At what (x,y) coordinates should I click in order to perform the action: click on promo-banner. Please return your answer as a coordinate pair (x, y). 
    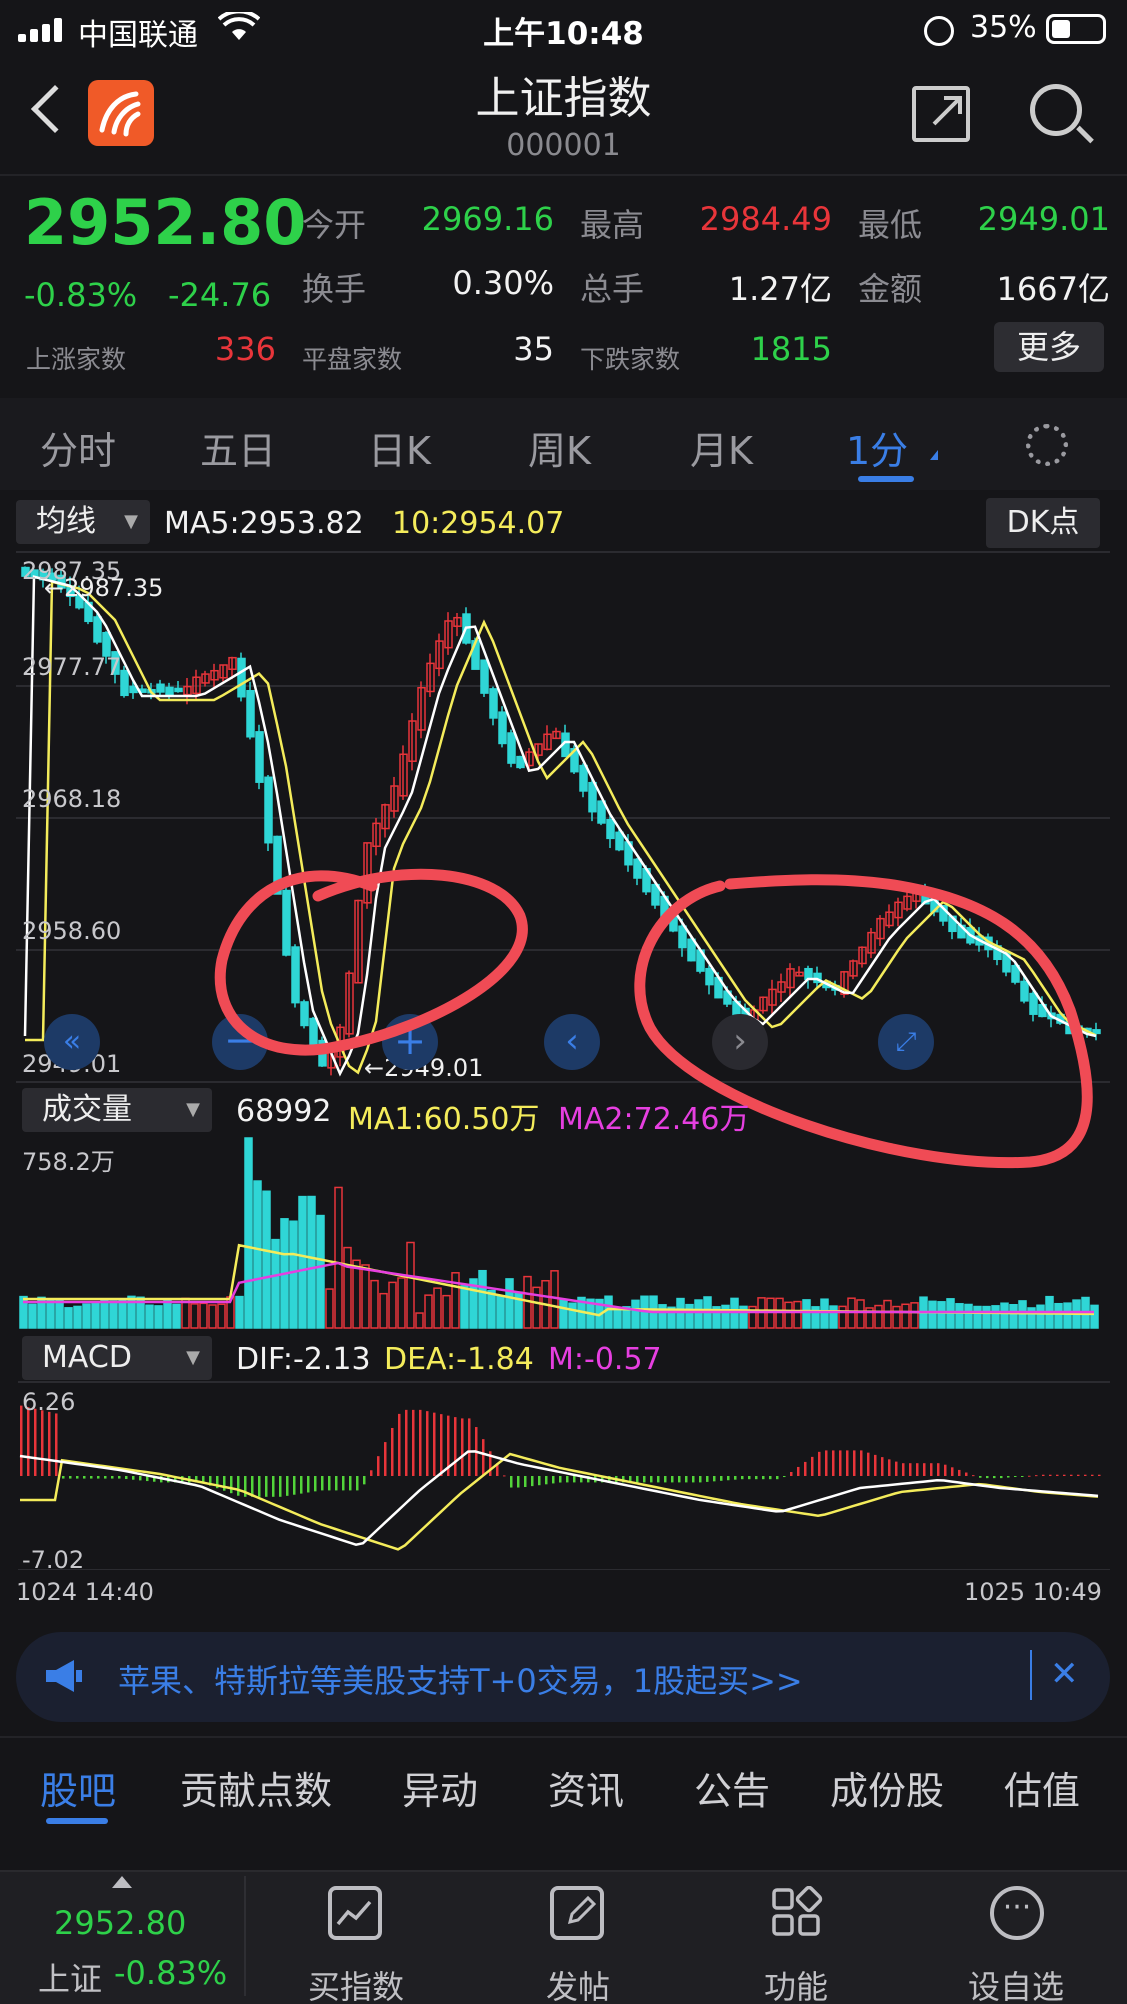
    Looking at the image, I should click on (563, 1677).